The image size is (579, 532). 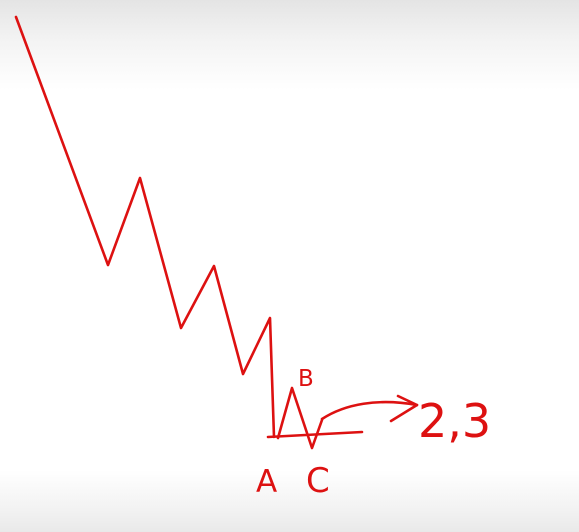 What do you see at coordinates (300, 418) in the screenshot?
I see `small-triangle` at bounding box center [300, 418].